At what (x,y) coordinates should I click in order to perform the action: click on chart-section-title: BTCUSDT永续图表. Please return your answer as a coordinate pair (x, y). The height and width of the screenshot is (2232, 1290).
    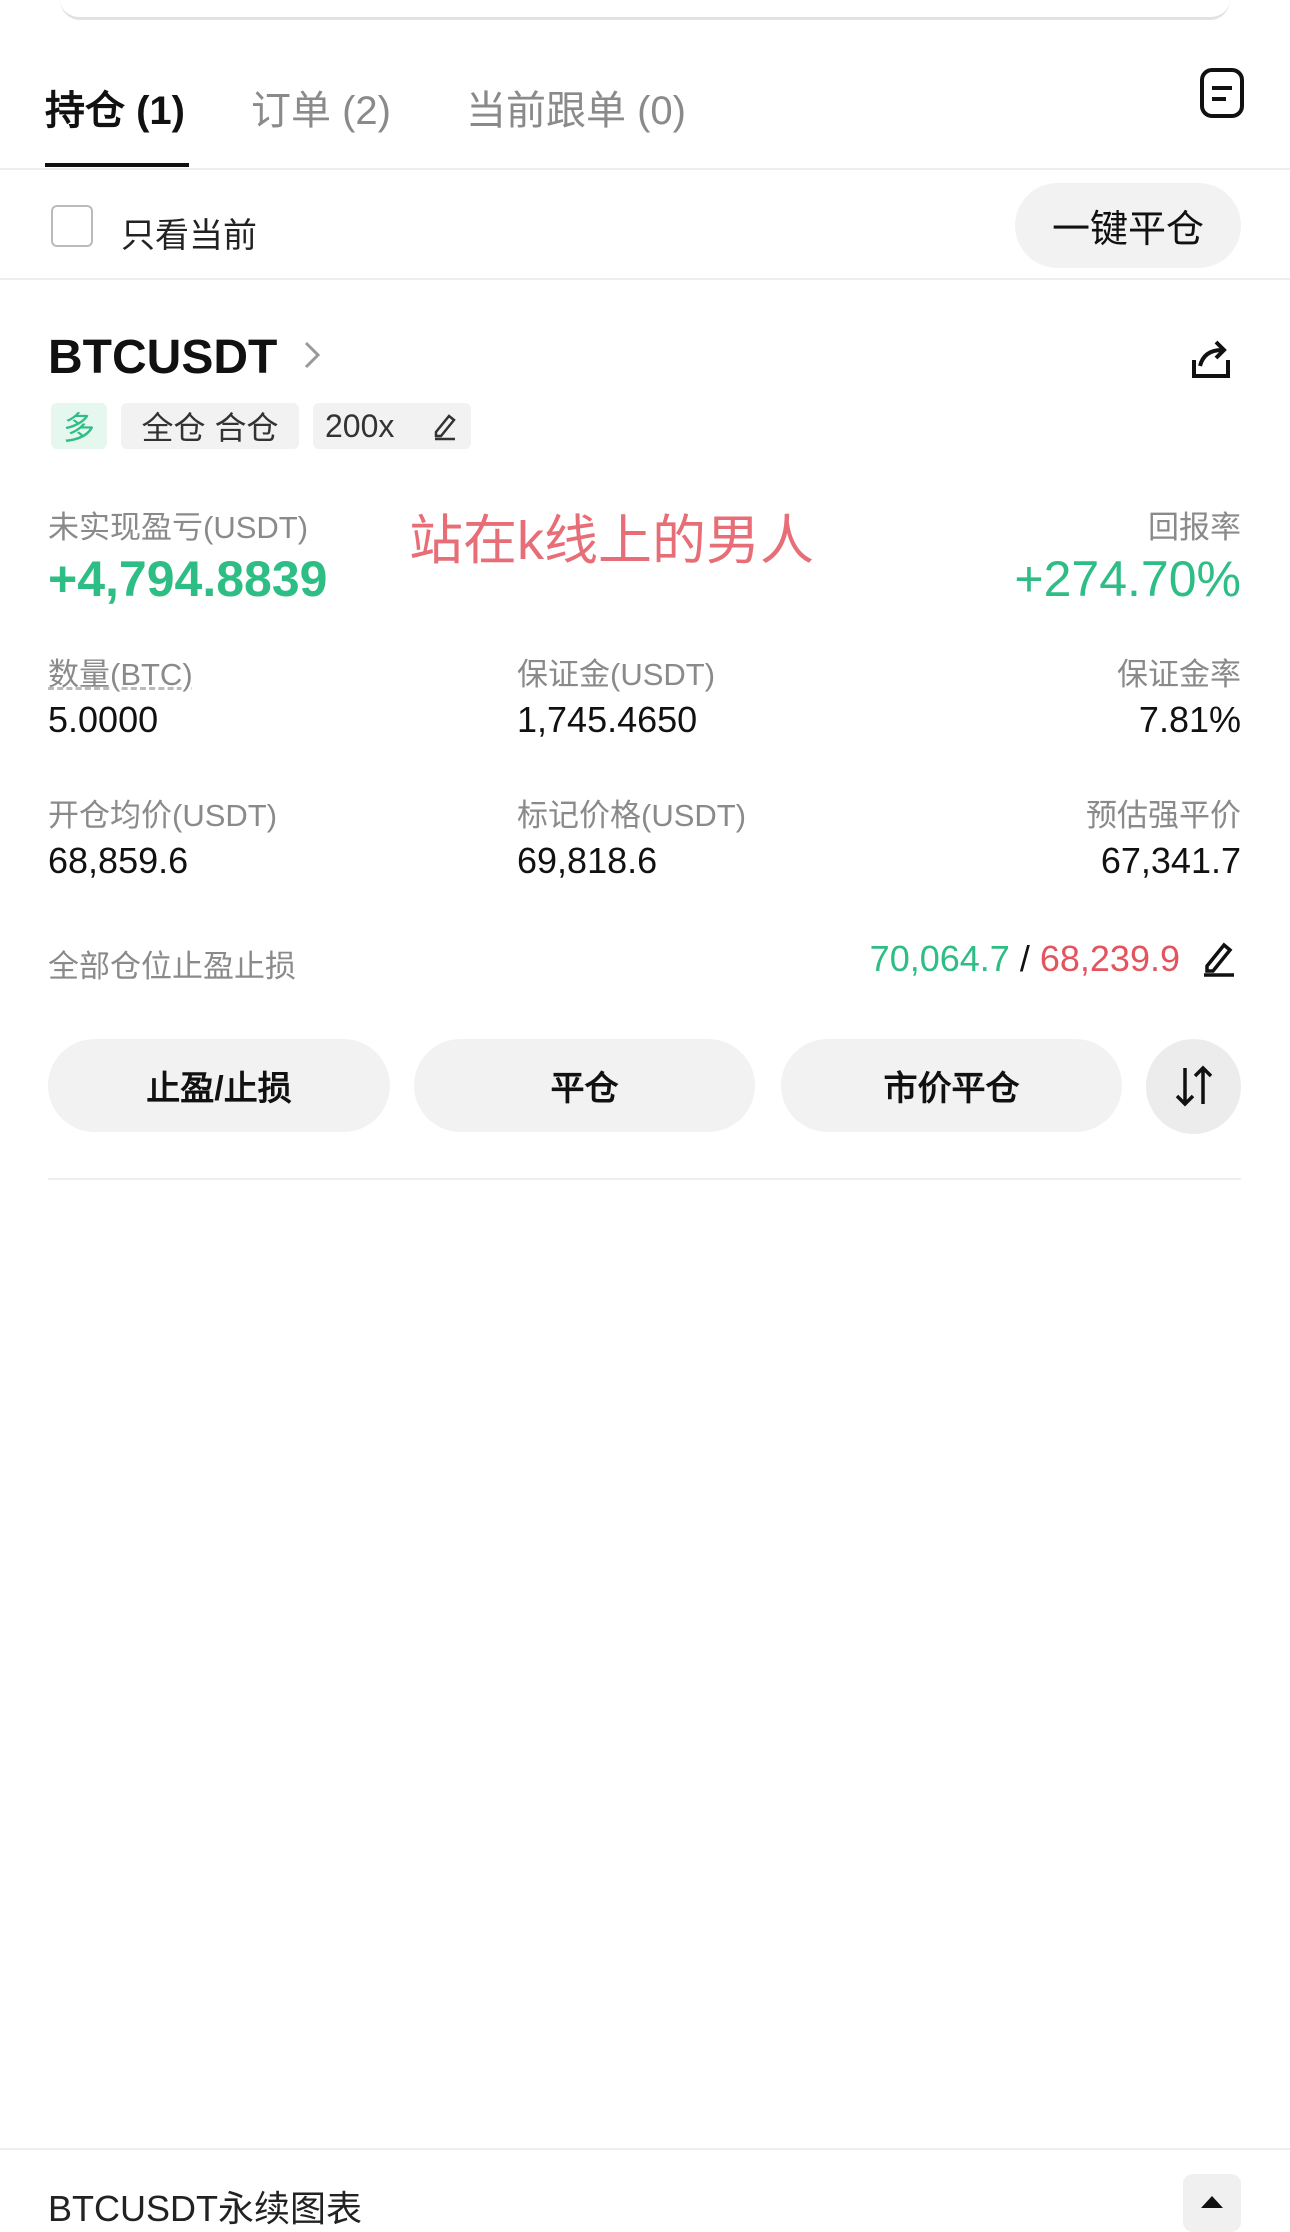
    Looking at the image, I should click on (205, 2208).